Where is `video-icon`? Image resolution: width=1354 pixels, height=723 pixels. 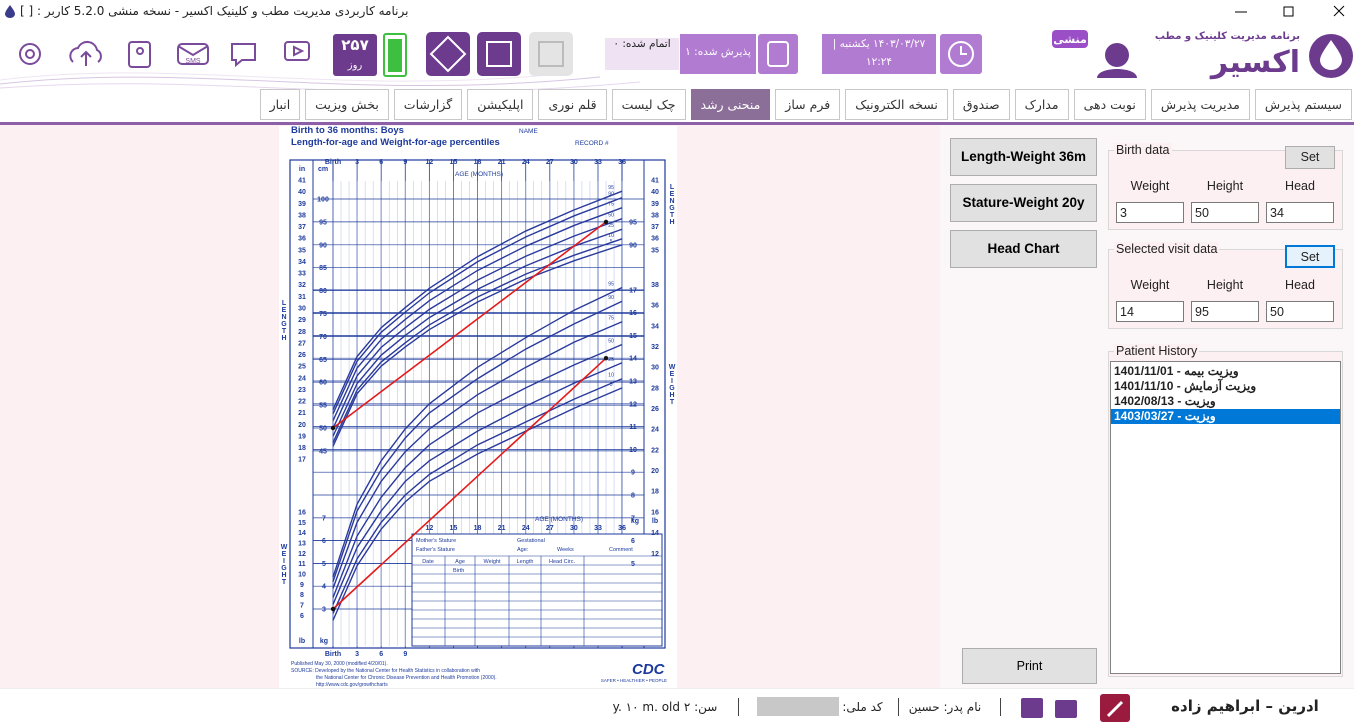 video-icon is located at coordinates (297, 51).